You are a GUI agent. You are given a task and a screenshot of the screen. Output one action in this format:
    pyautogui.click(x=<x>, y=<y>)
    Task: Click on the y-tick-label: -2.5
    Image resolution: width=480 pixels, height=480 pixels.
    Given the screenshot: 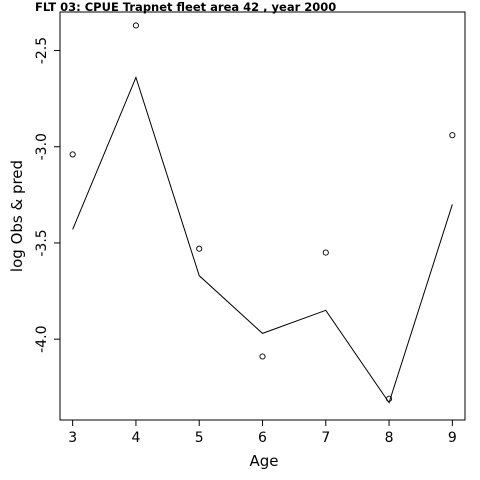 What is the action you would take?
    pyautogui.click(x=42, y=50)
    